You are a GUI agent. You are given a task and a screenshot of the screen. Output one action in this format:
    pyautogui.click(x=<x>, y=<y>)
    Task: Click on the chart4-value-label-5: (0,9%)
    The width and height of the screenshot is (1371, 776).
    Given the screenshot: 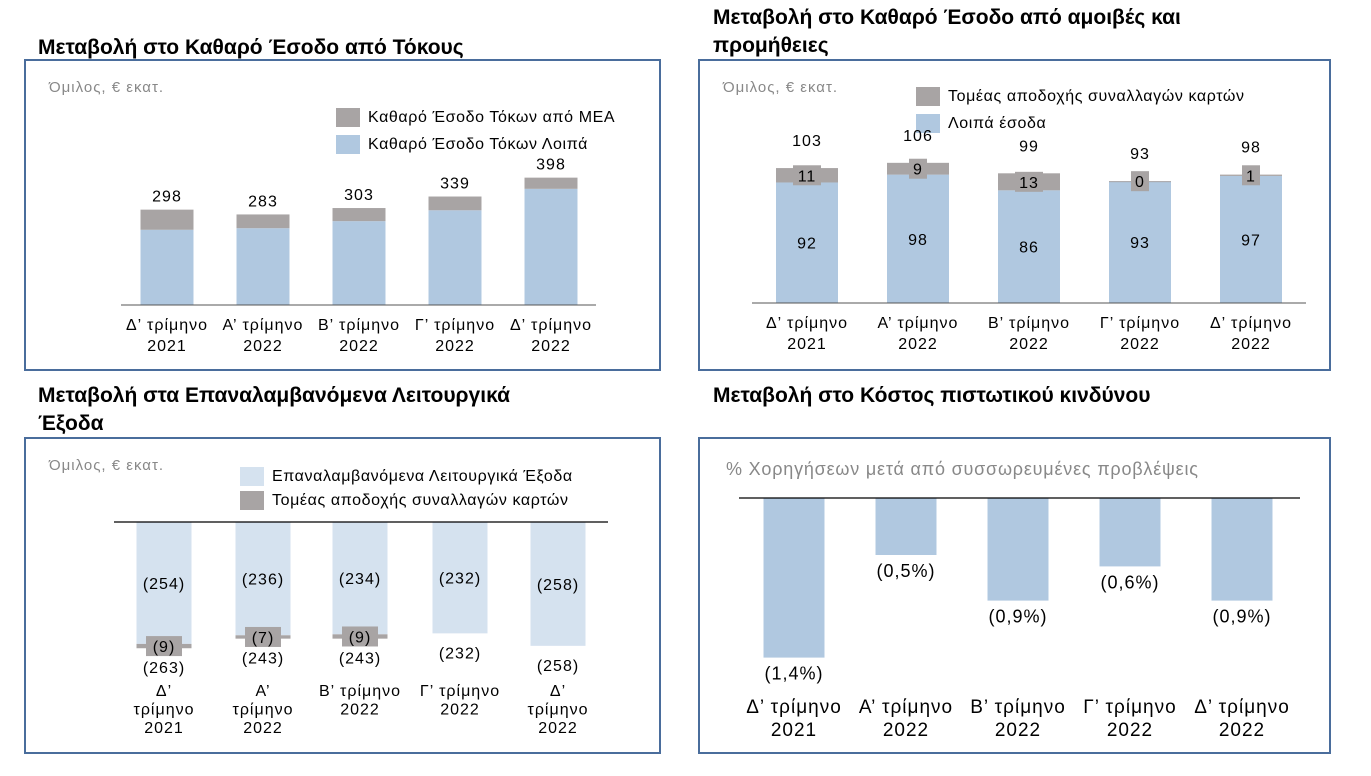 What is the action you would take?
    pyautogui.click(x=1241, y=617)
    